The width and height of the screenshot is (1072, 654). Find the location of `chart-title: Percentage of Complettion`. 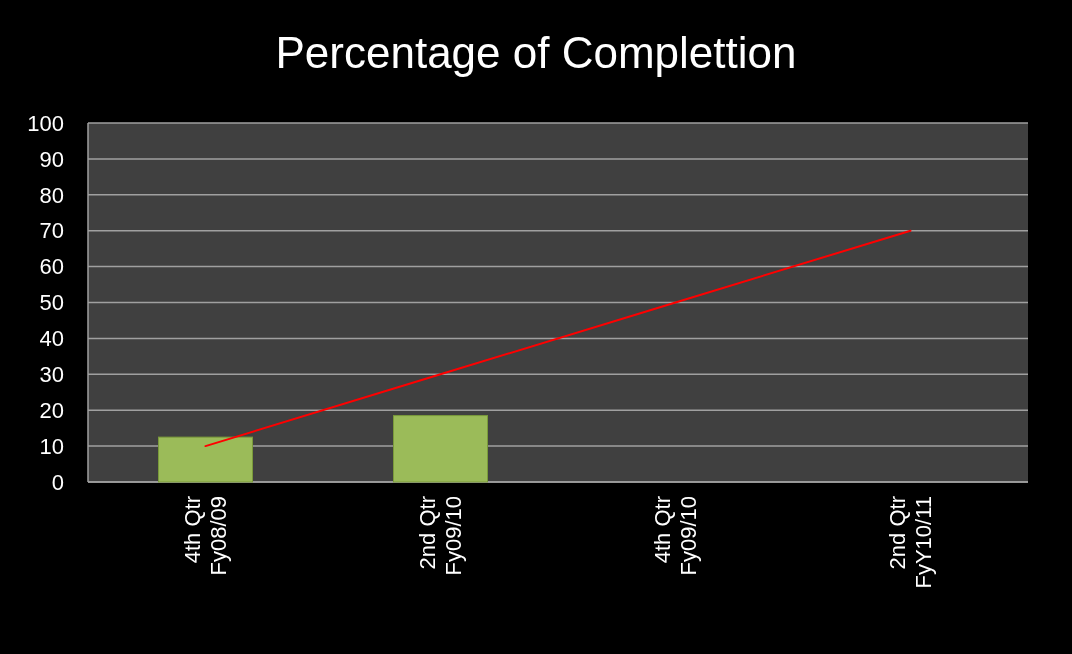

chart-title: Percentage of Complettion is located at coordinates (536, 52).